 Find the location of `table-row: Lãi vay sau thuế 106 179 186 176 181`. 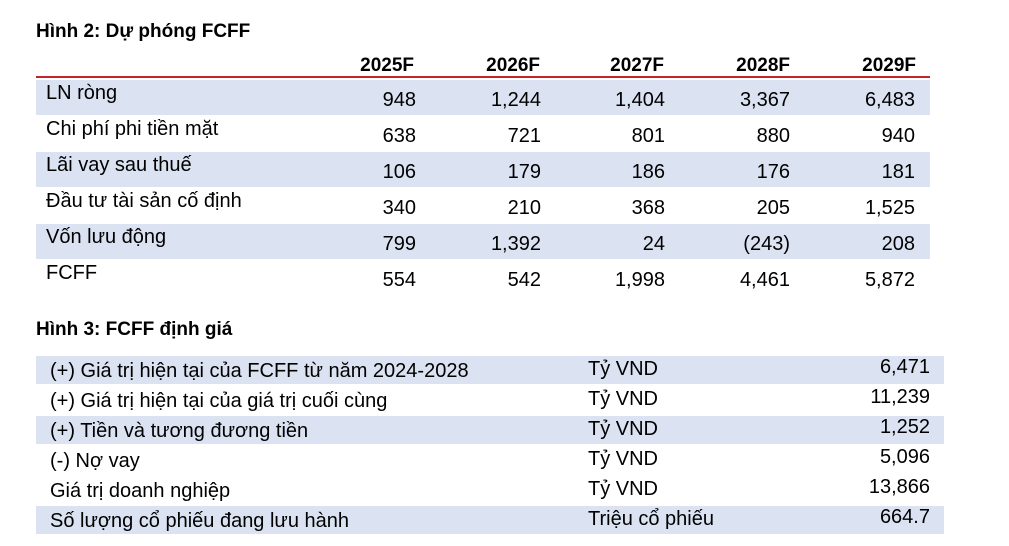

table-row: Lãi vay sau thuế 106 179 186 176 181 is located at coordinates (483, 169).